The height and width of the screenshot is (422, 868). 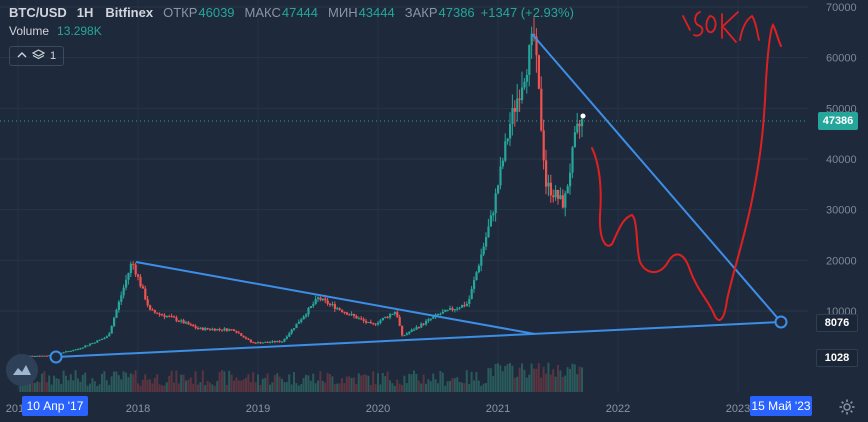 What do you see at coordinates (29, 31) in the screenshot?
I see `volume-label: Volume` at bounding box center [29, 31].